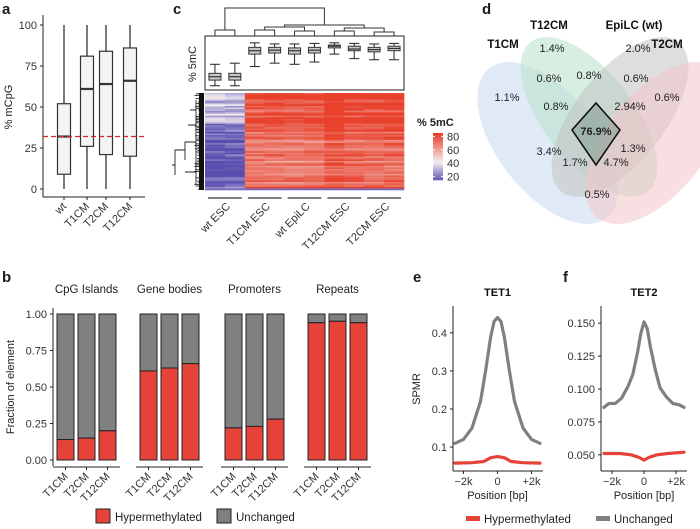 The height and width of the screenshot is (529, 700). What do you see at coordinates (603, 518) in the screenshot?
I see `legend-swatch-unchanged` at bounding box center [603, 518].